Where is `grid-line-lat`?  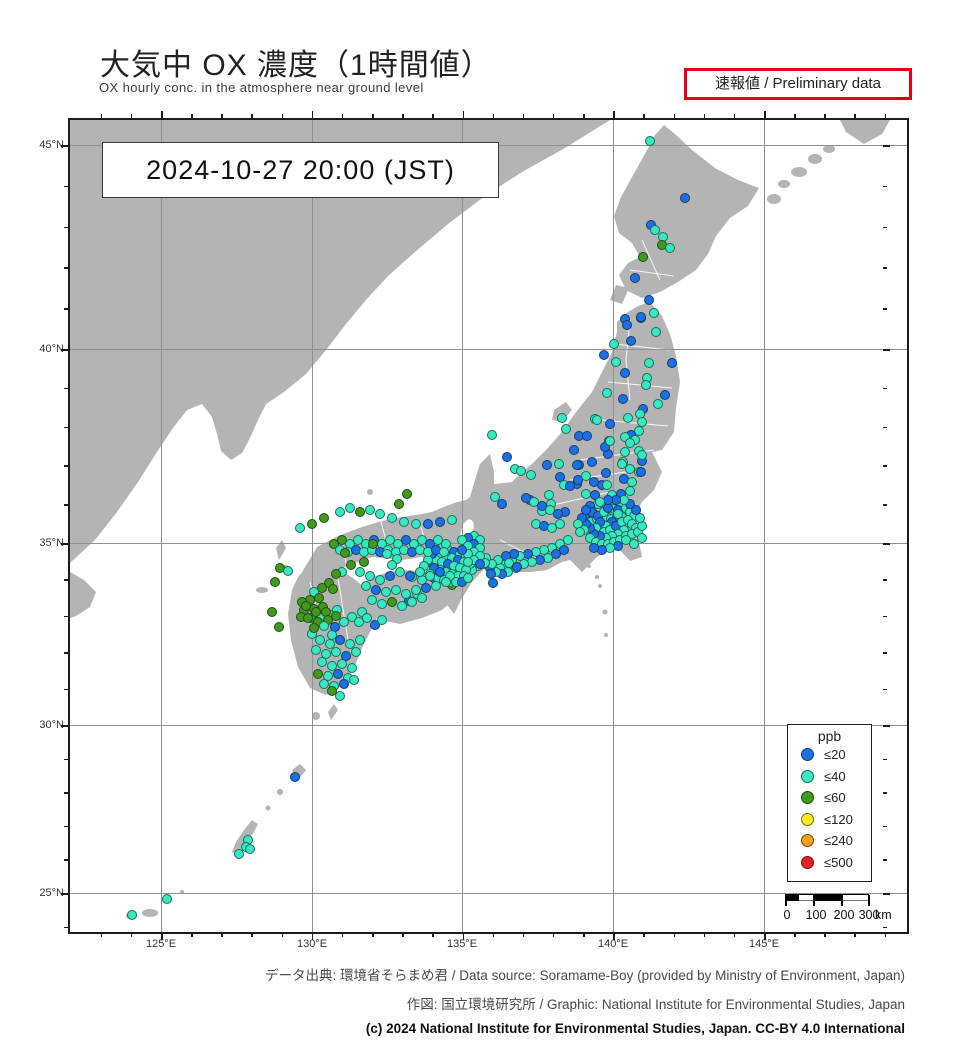
grid-line-lat is located at coordinates (488, 725).